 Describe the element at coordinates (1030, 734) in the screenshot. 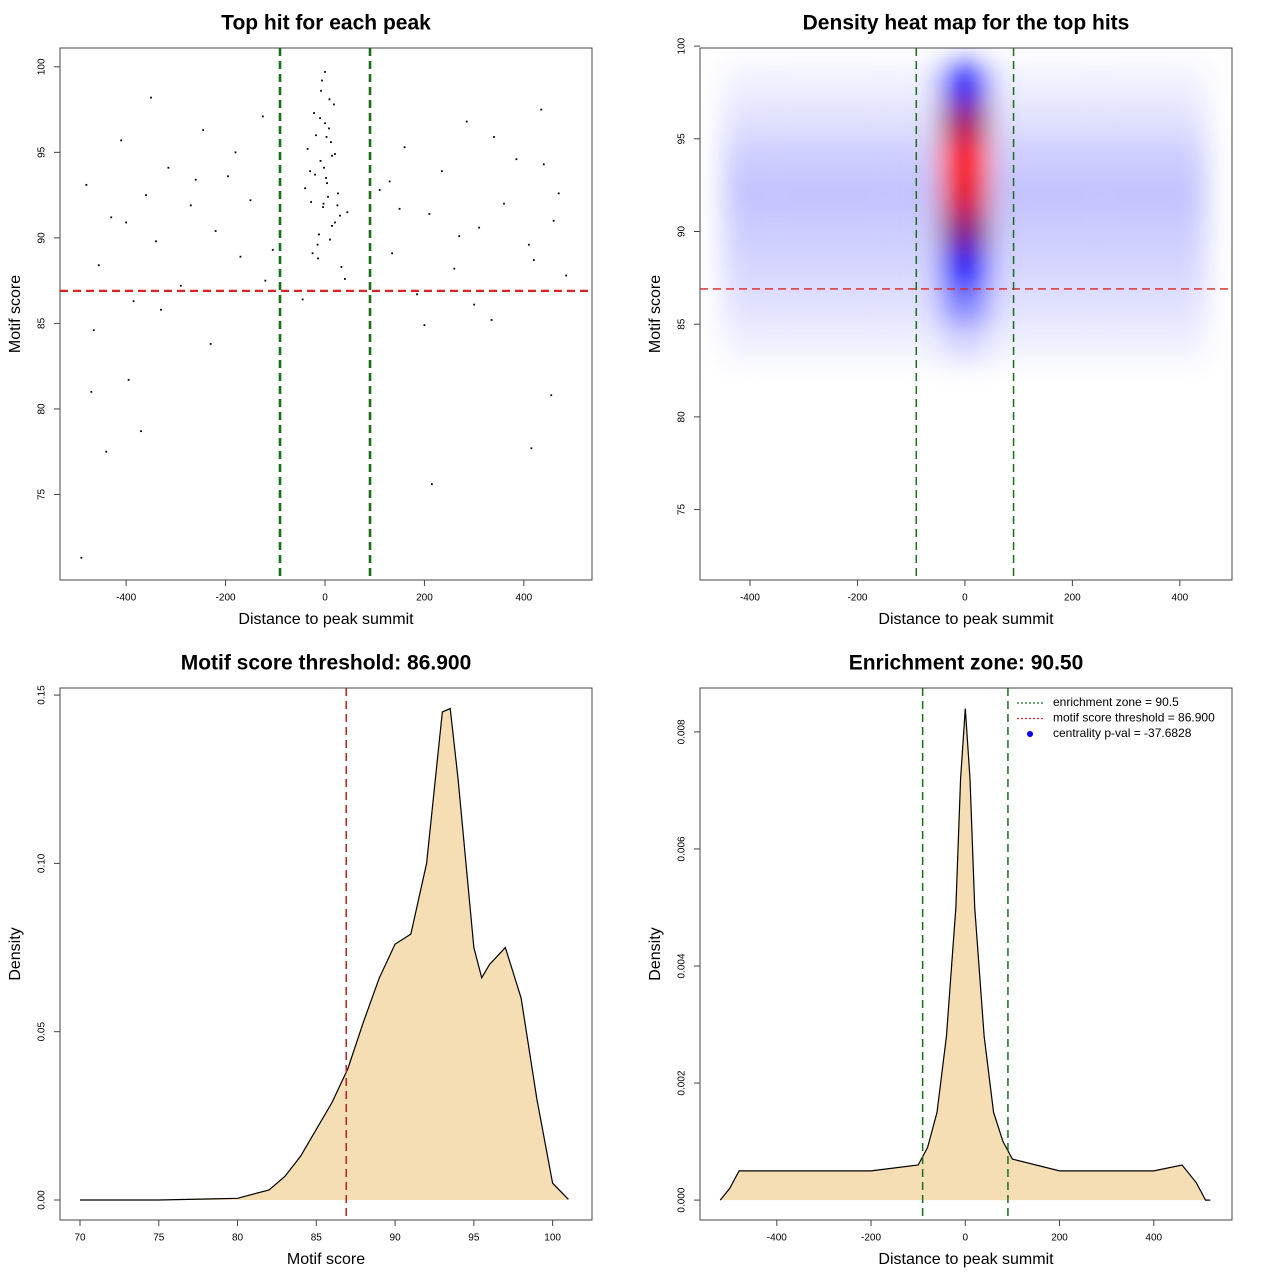

I see `legend-swatch` at that location.